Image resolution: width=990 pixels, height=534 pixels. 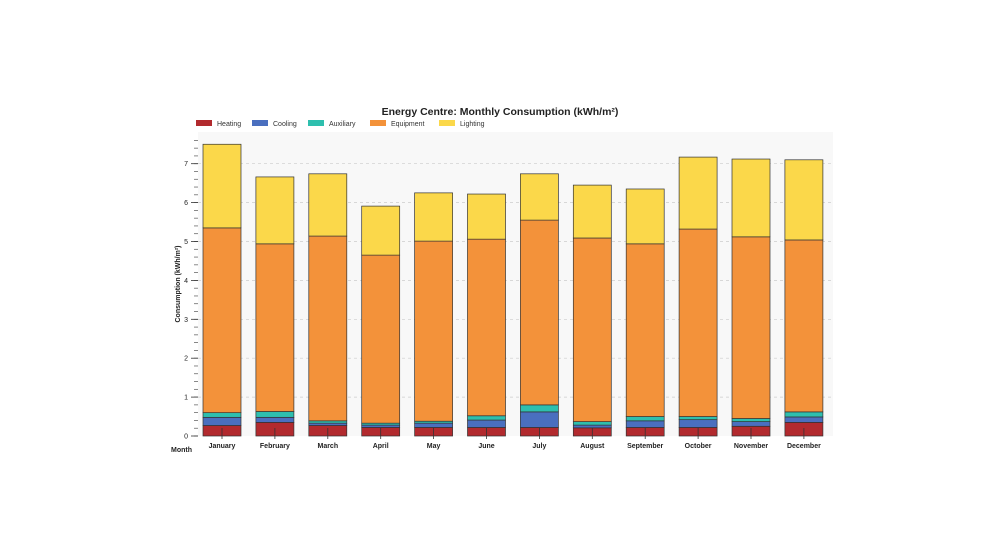 I want to click on legend-swatch-auxiliary, so click(x=316, y=123).